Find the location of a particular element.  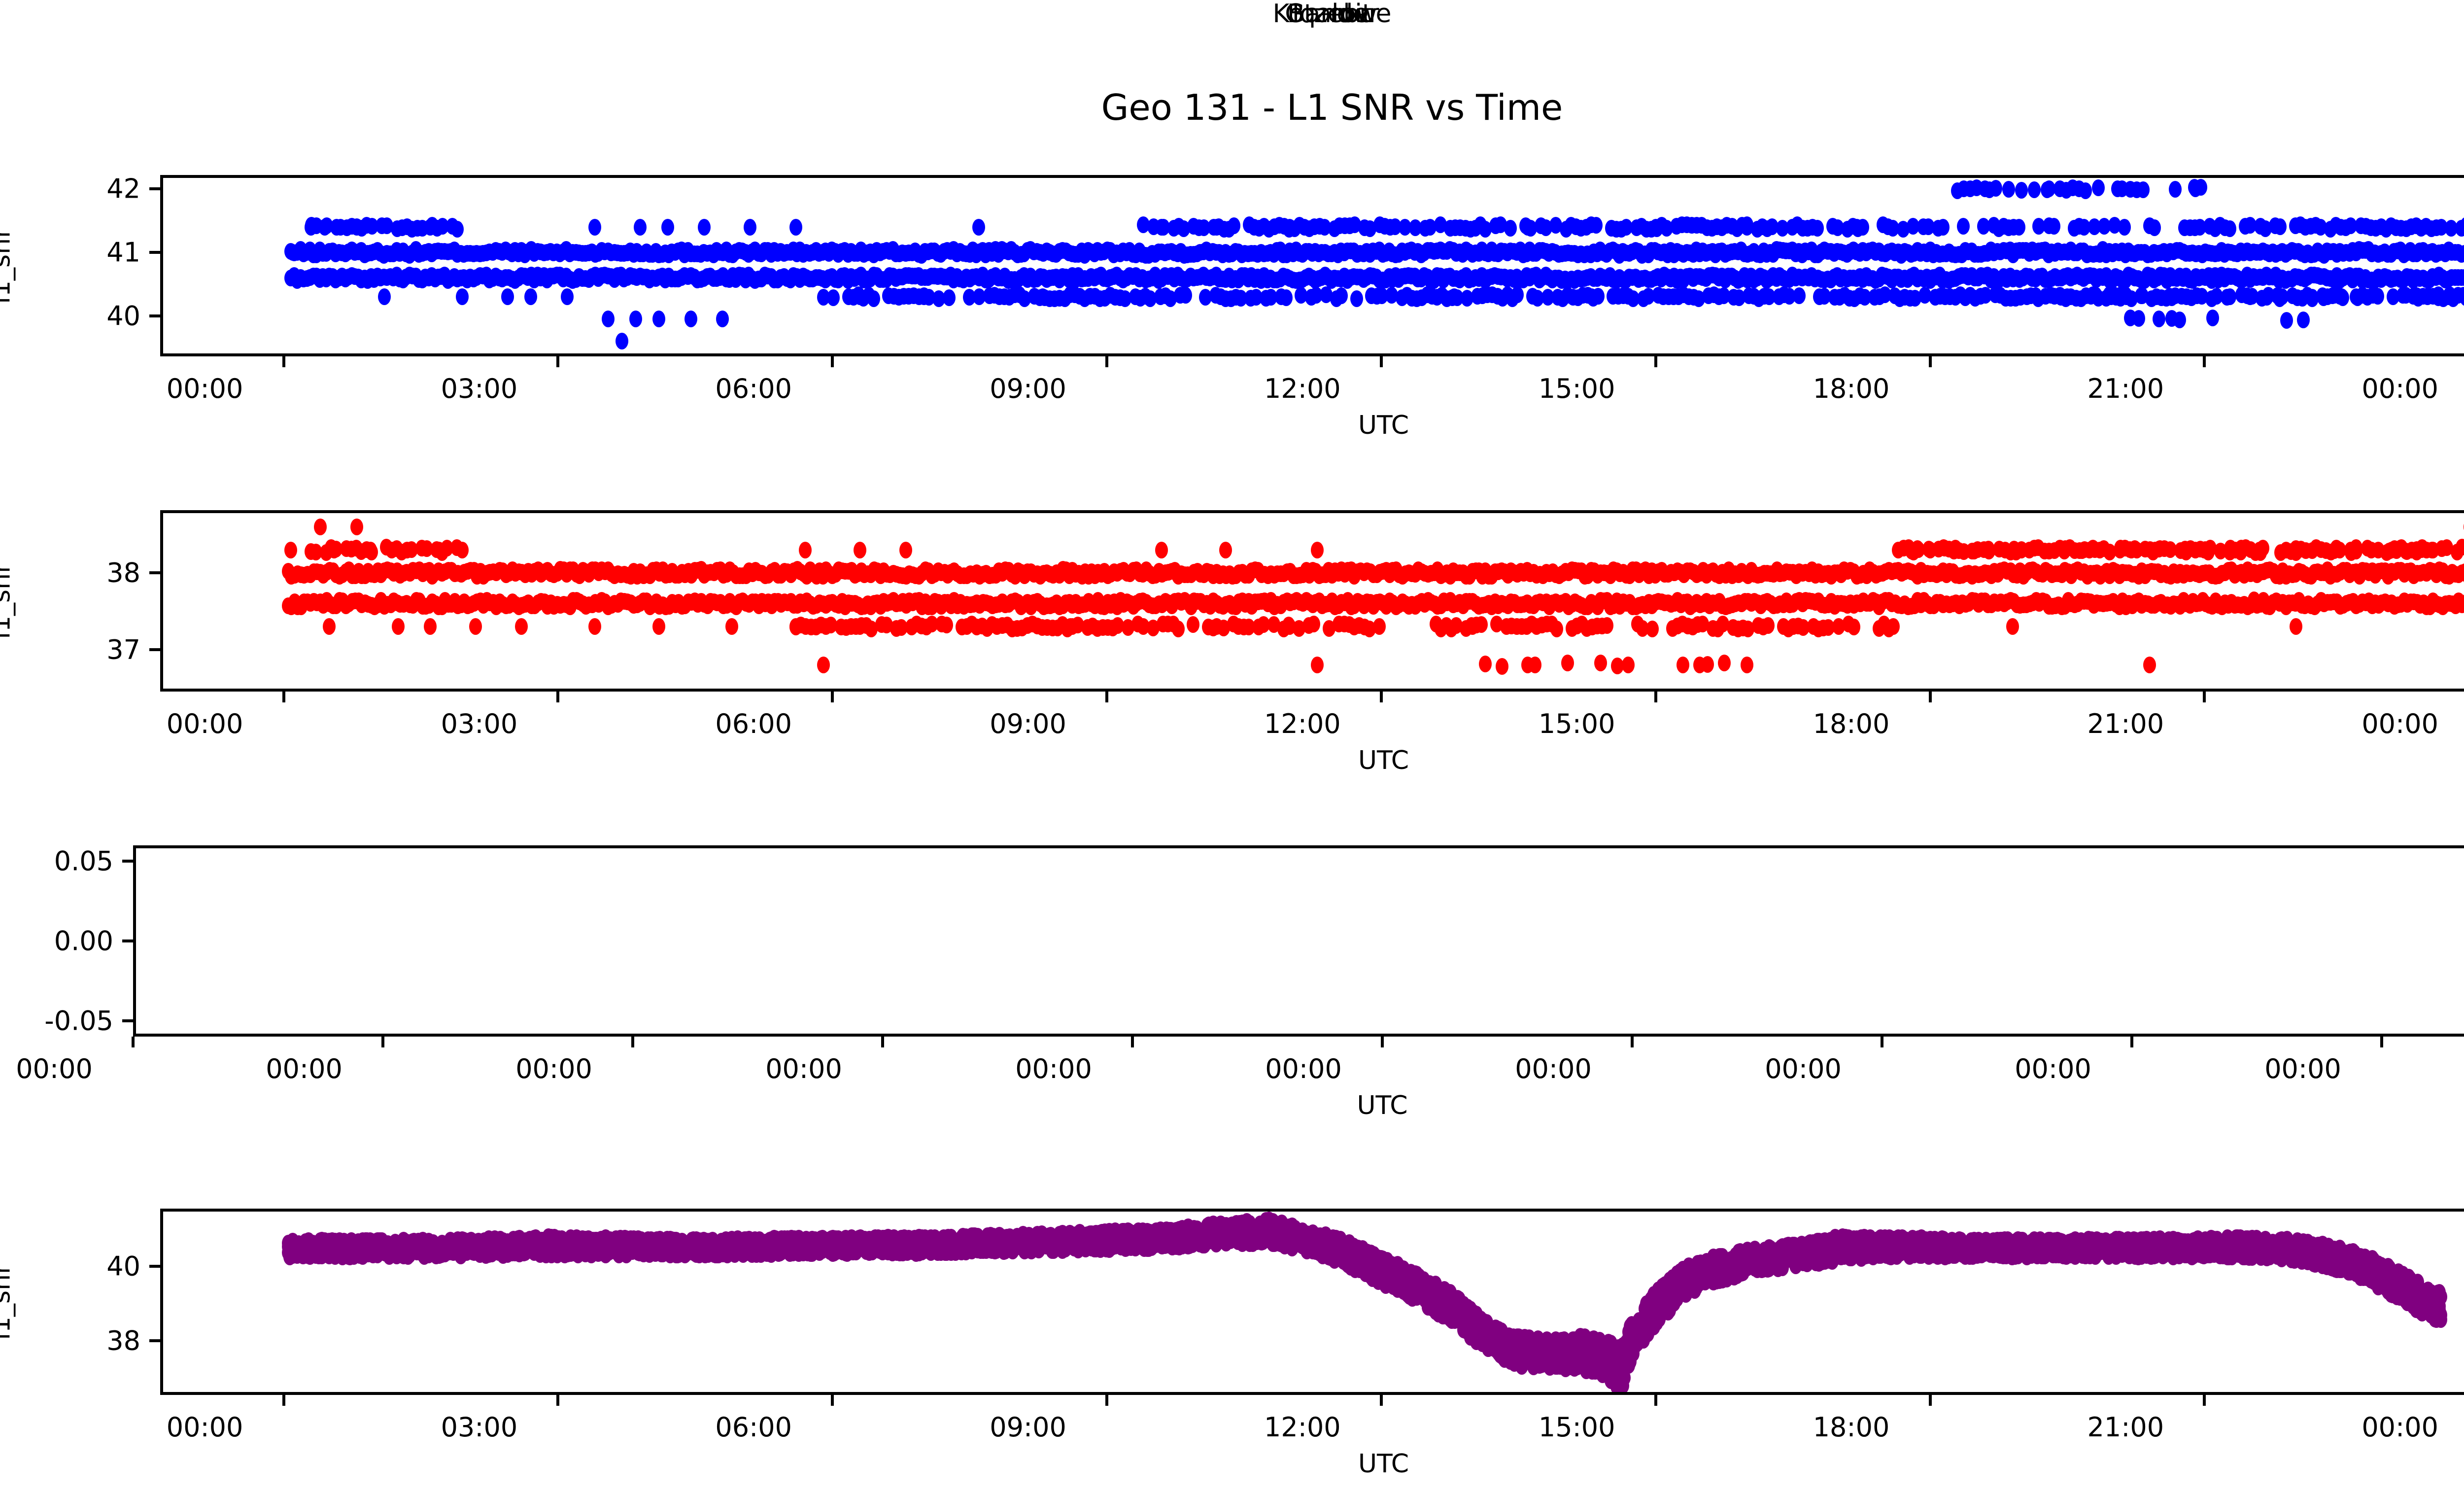

x-tick-label-barrow-7: 21:00 is located at coordinates (2125, 388).